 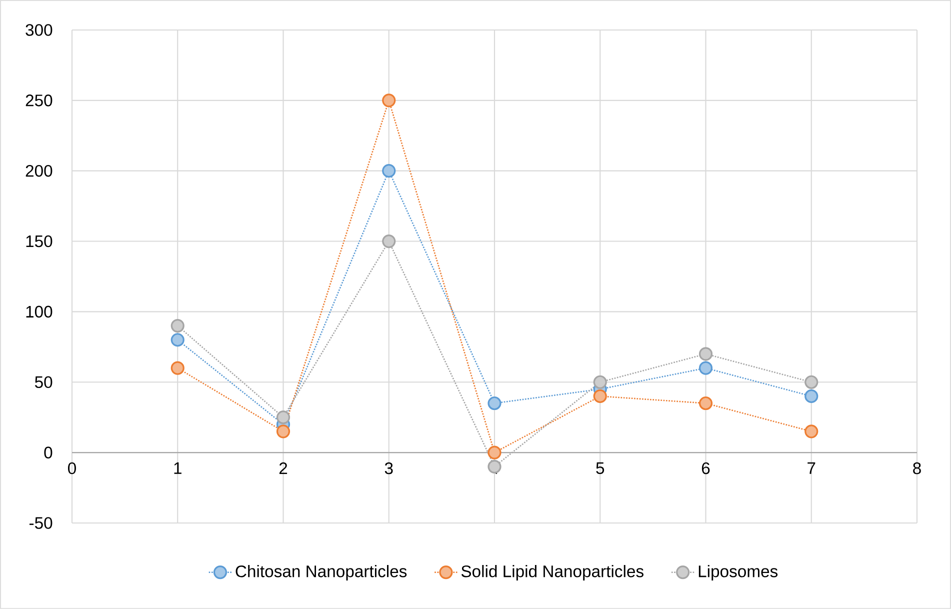 What do you see at coordinates (388, 468) in the screenshot?
I see `x-tick-label: 3` at bounding box center [388, 468].